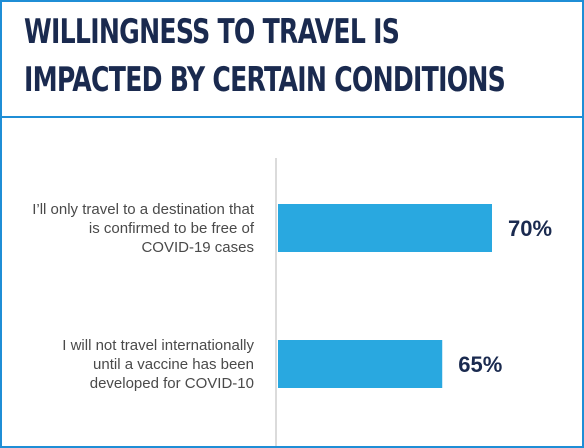 The width and height of the screenshot is (584, 448). Describe the element at coordinates (197, 247) in the screenshot. I see `category-label-1-line-3: COVID-19 cases` at that location.